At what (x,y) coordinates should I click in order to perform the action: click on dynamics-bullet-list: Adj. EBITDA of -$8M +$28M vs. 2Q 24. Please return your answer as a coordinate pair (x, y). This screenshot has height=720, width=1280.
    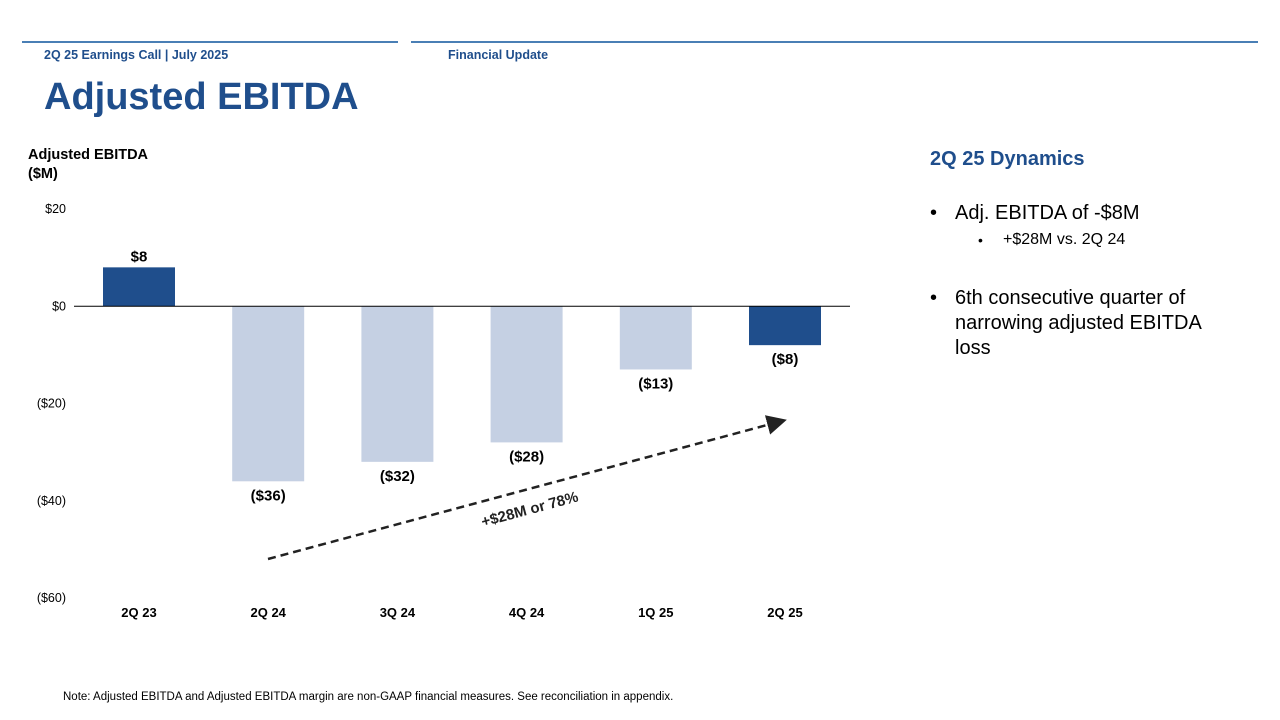
    Looking at the image, I should click on (1082, 226).